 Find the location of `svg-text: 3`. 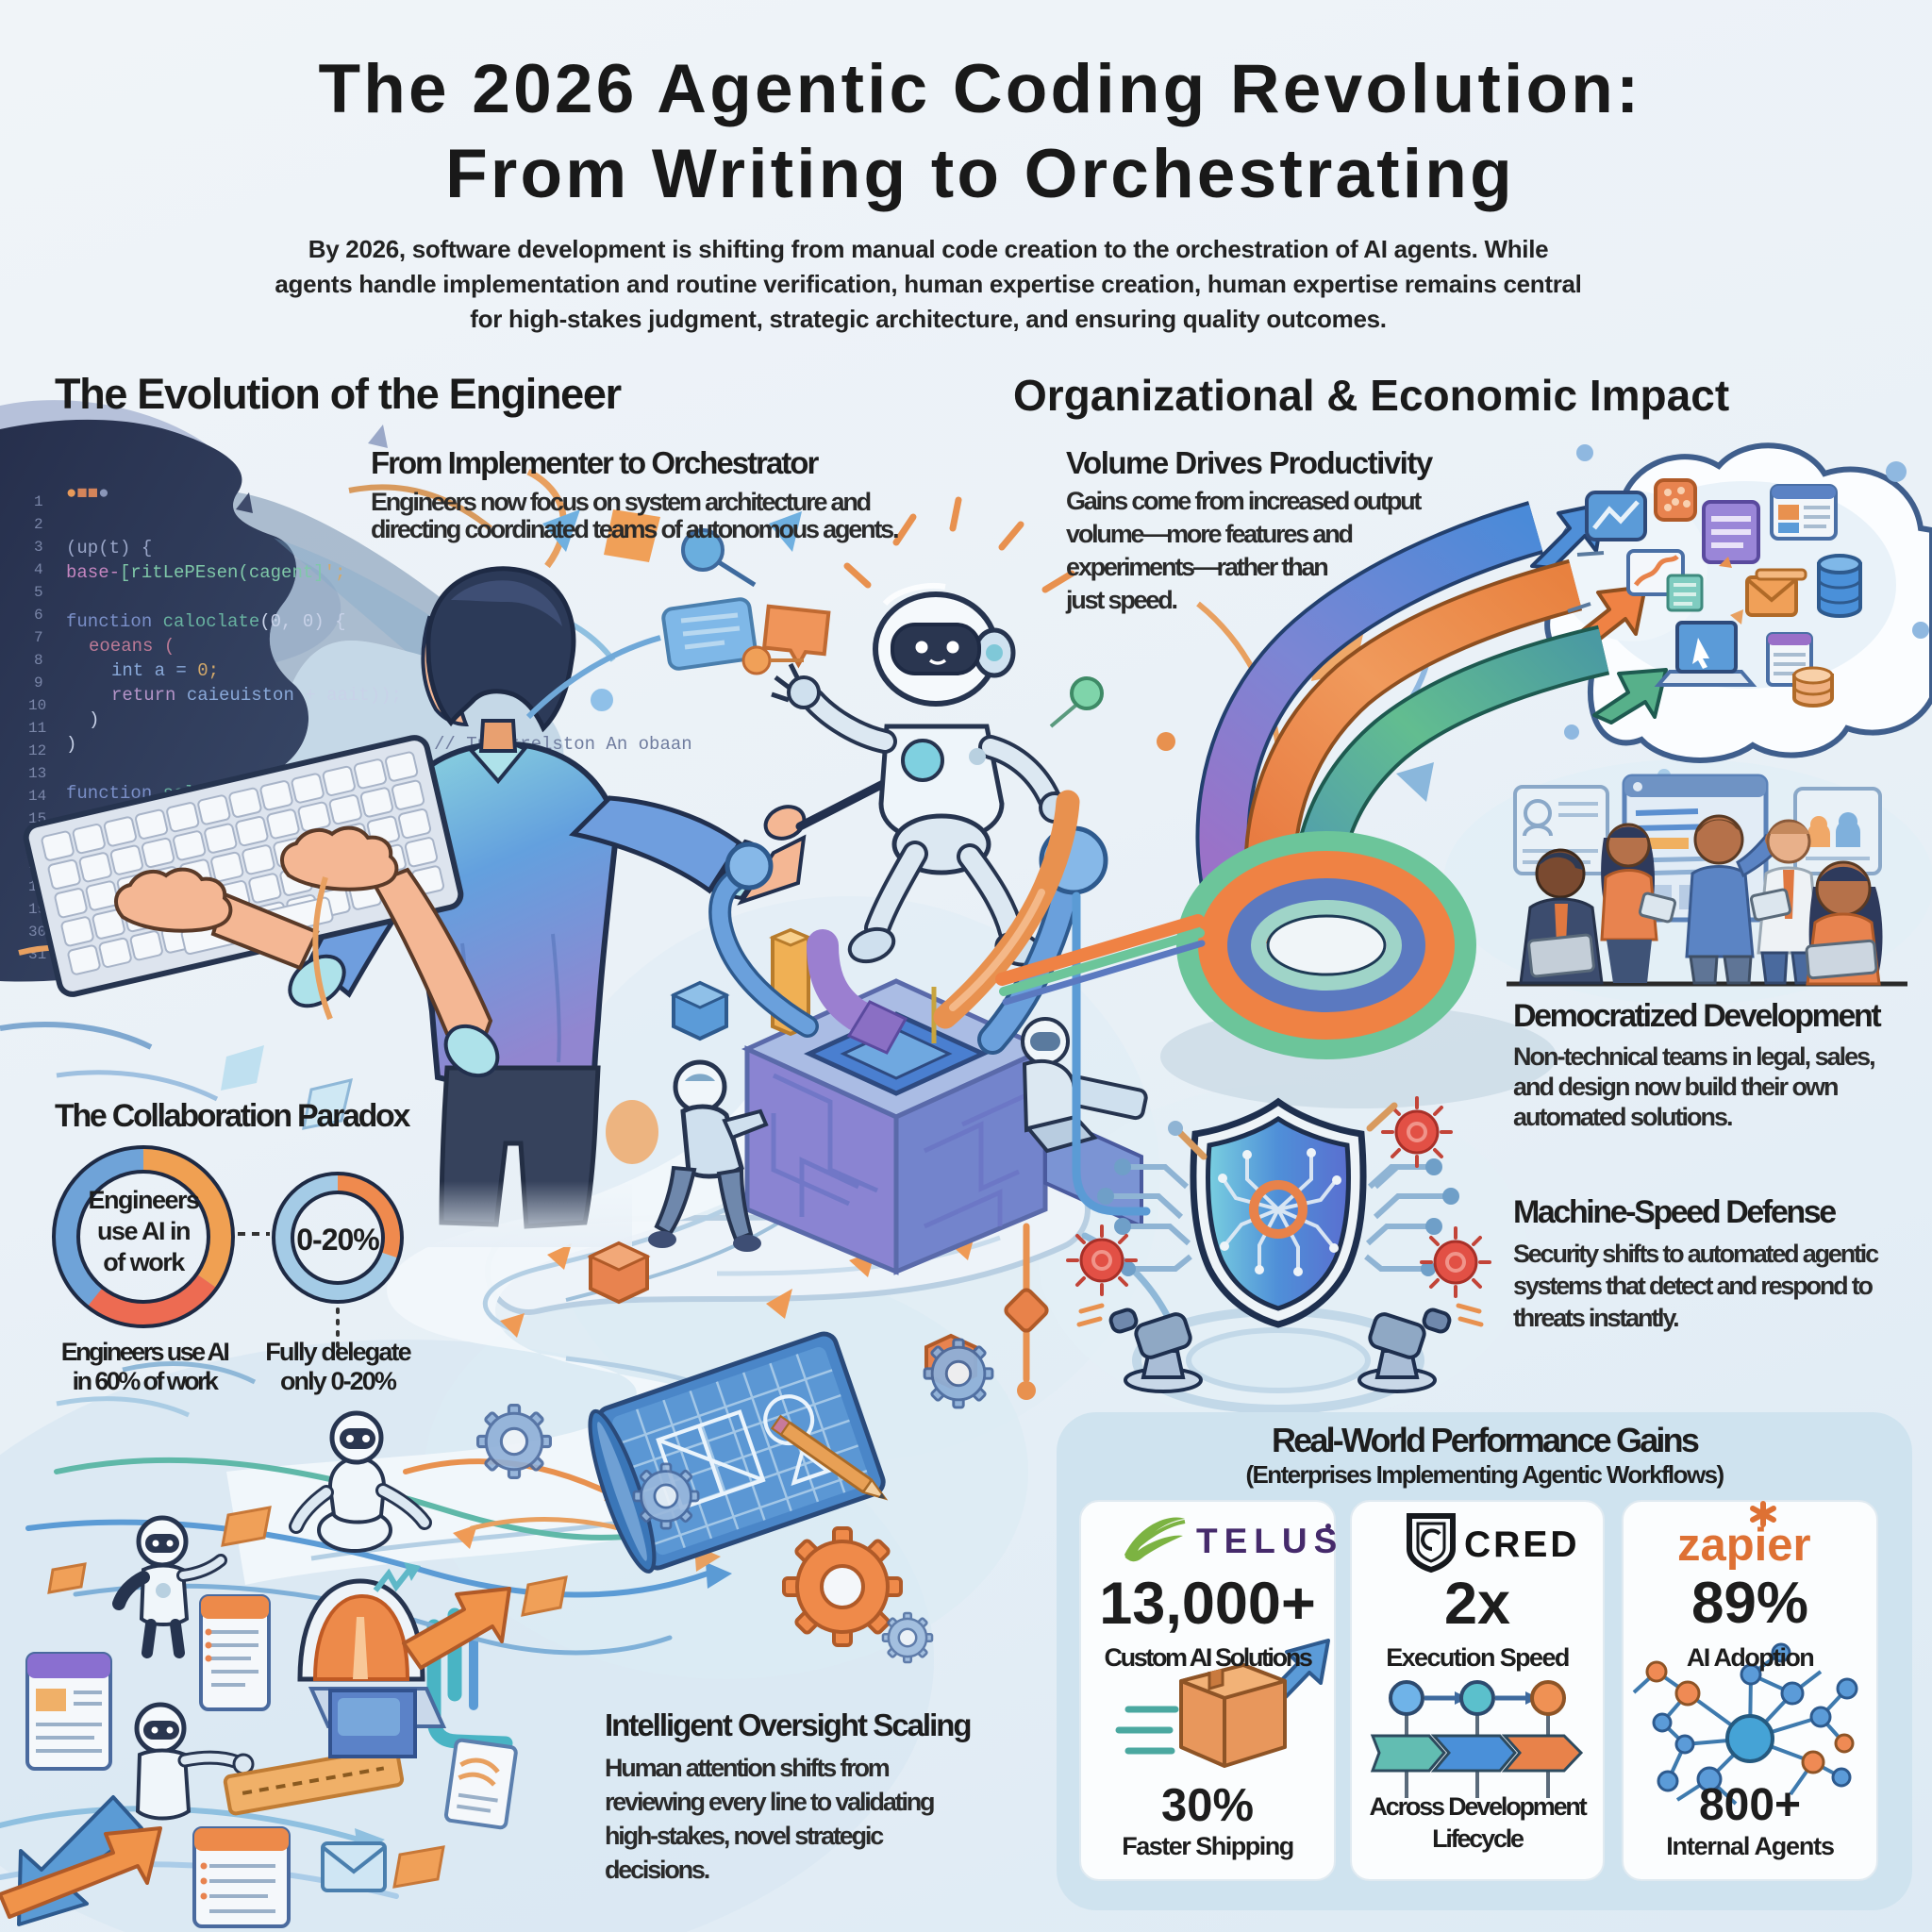

svg-text: 3 is located at coordinates (38, 547).